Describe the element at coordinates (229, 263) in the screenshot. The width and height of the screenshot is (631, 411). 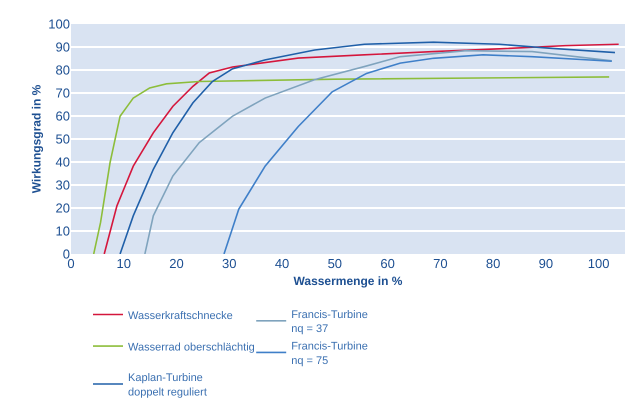
I see `x-tick-label: 30` at that location.